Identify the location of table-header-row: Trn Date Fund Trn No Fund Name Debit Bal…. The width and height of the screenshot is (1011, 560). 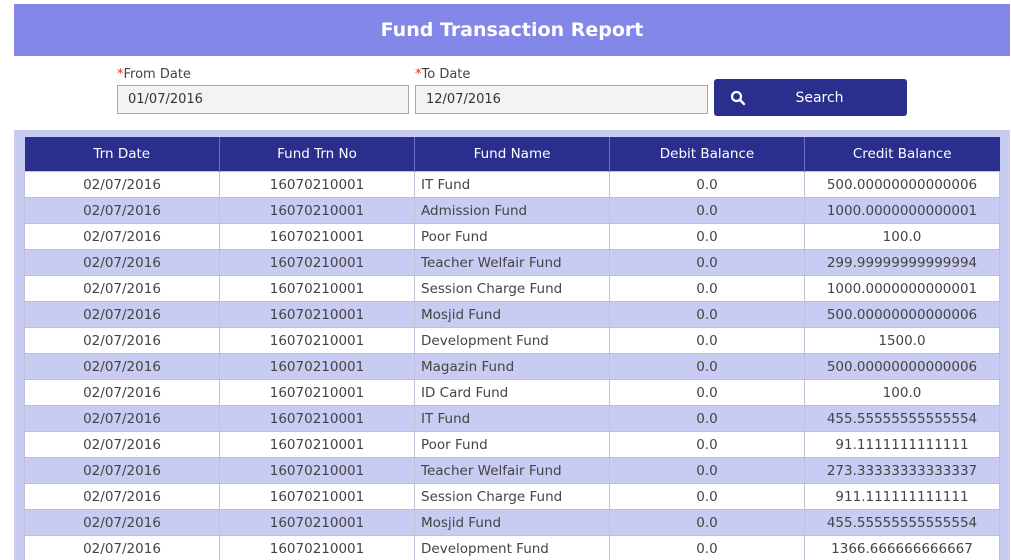
(512, 154).